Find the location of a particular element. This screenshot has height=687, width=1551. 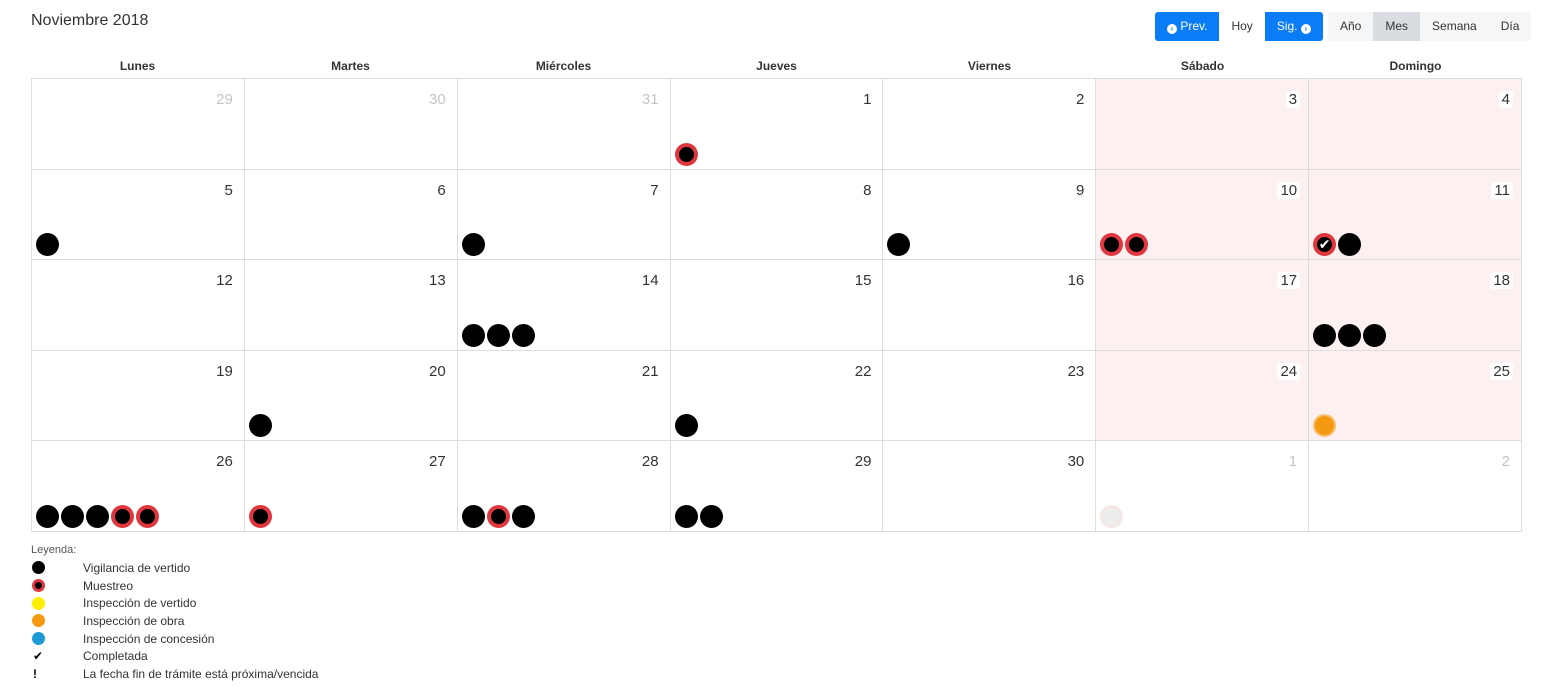

day-number: 20 is located at coordinates (437, 371).